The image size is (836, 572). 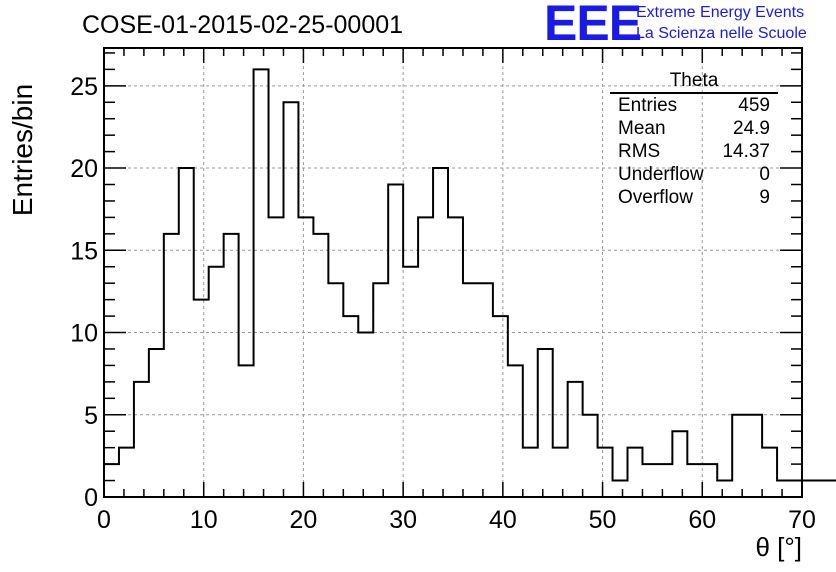 I want to click on stats-value: 459, so click(x=754, y=105).